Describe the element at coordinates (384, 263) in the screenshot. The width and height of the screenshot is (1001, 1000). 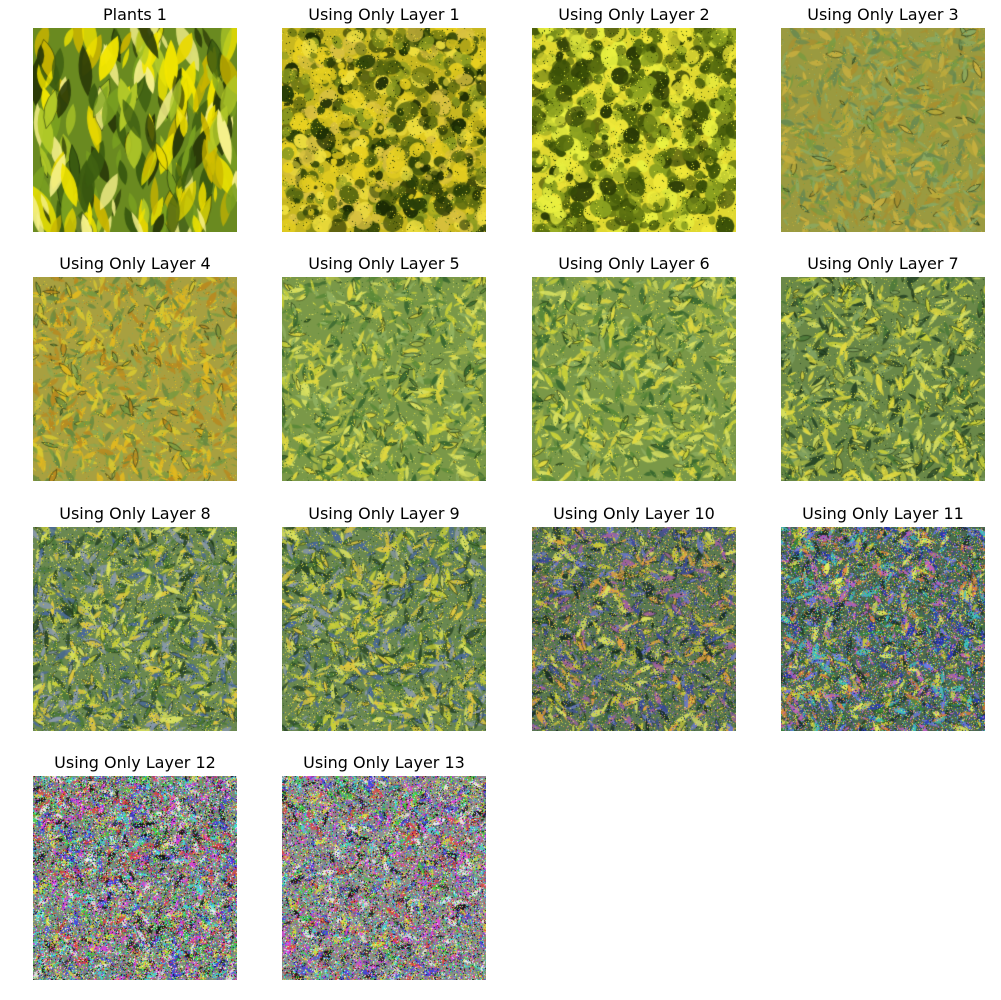
I see `panel-title: Using Only Layer 5` at that location.